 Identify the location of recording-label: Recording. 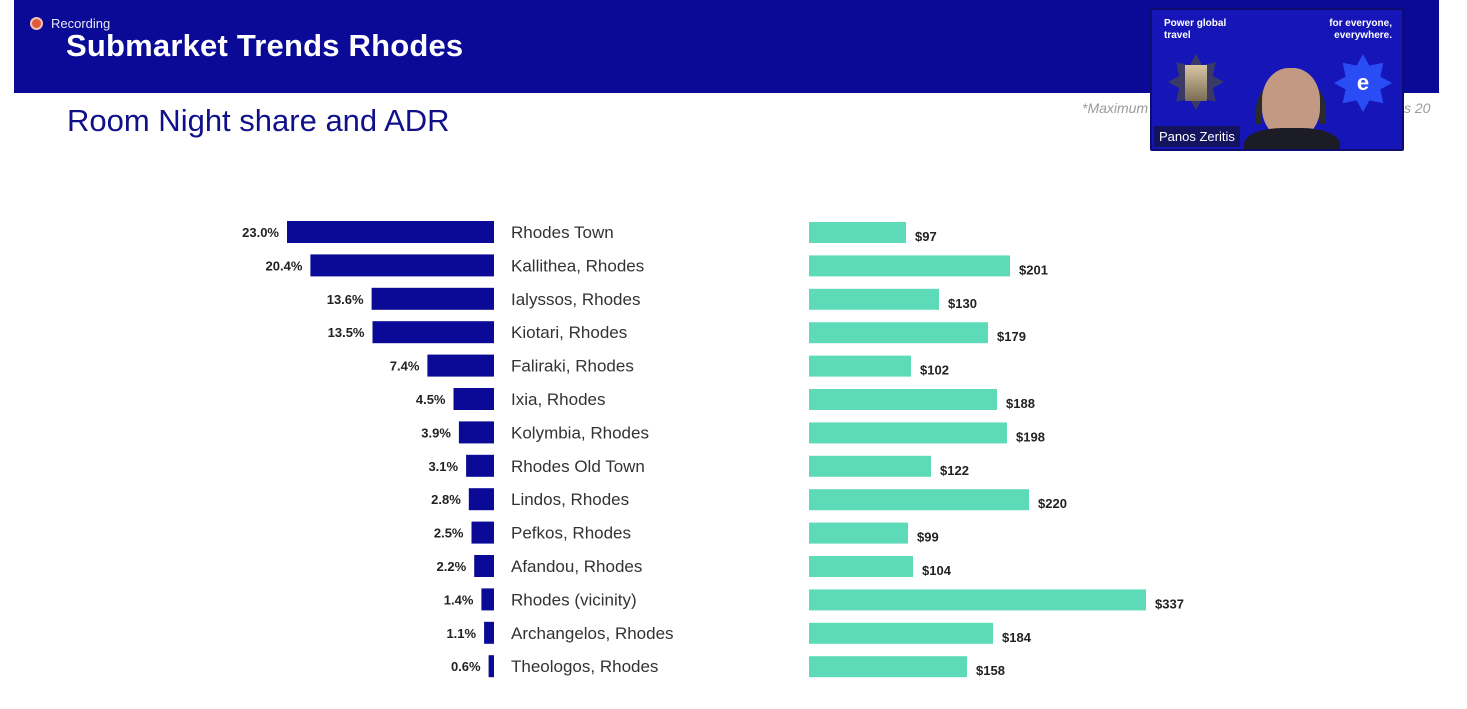
(81, 23).